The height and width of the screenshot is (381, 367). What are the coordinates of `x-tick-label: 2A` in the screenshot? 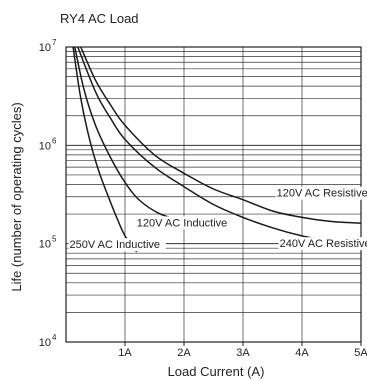 It's located at (184, 353).